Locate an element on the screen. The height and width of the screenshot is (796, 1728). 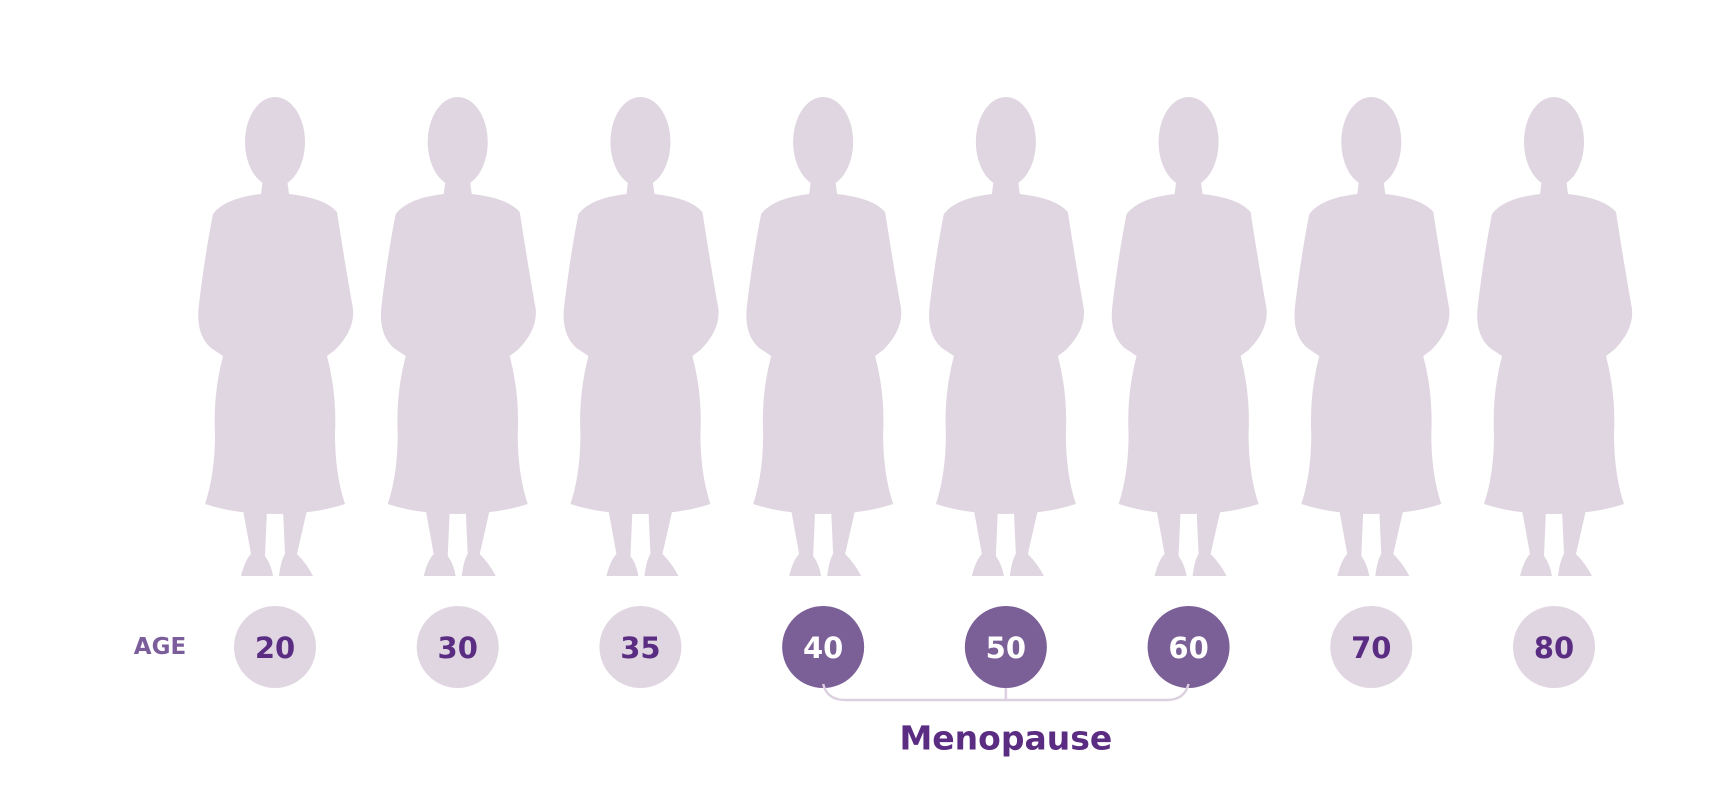
bracket-line is located at coordinates (1005, 692).